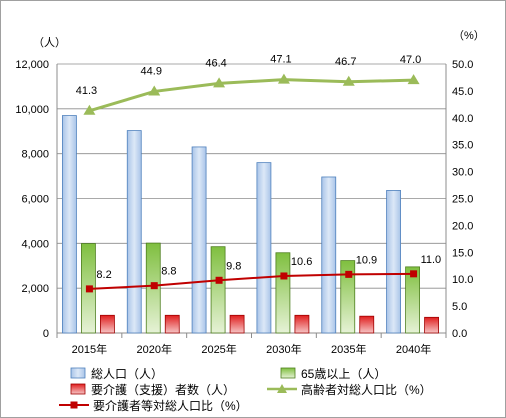 Image resolution: width=506 pixels, height=418 pixels. Describe the element at coordinates (282, 388) in the screenshot. I see `legend-marker-elderly-ratio` at that location.